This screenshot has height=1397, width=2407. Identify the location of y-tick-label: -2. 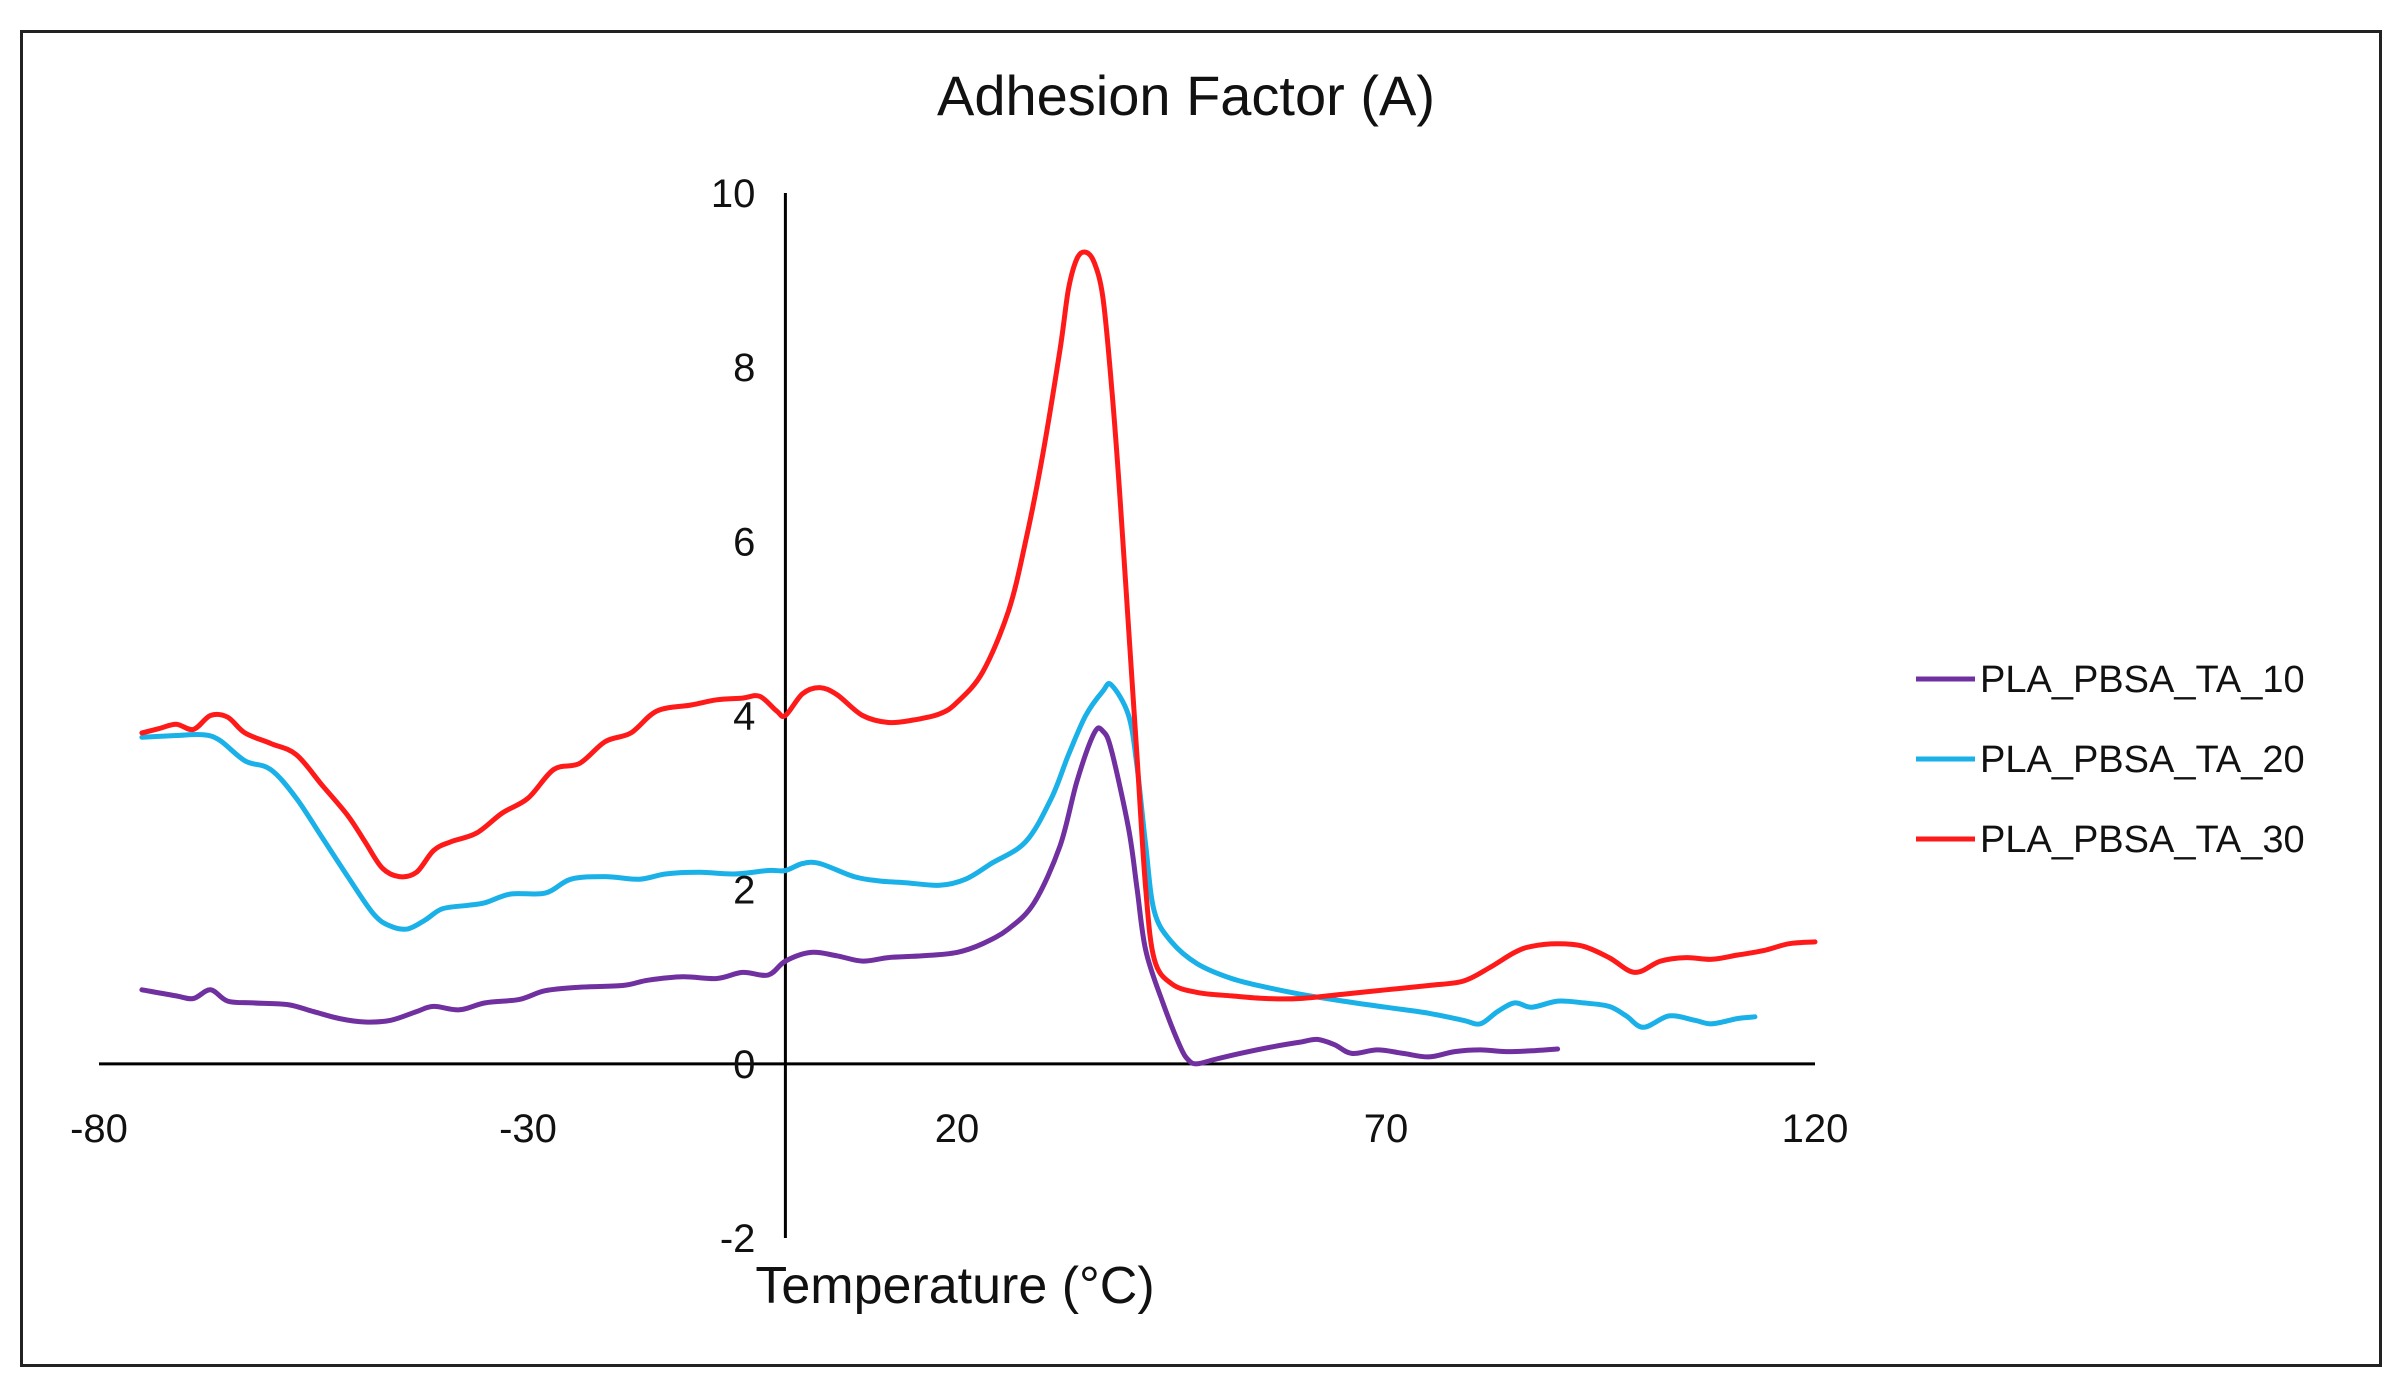
(738, 1239).